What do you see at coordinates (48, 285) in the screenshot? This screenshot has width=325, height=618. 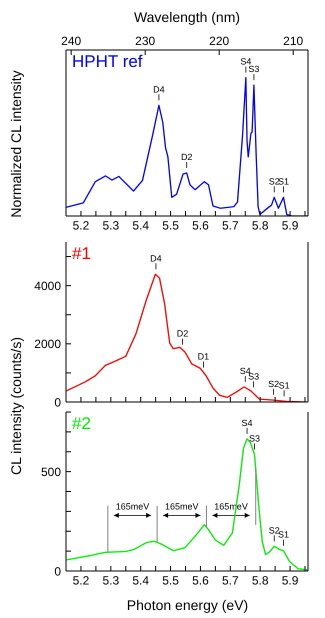 I see `y-tick-label: 4000` at bounding box center [48, 285].